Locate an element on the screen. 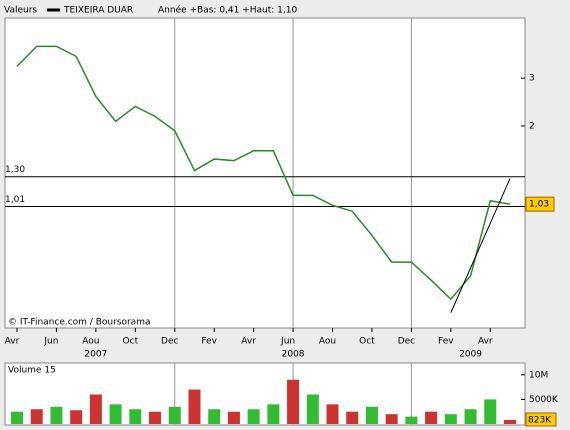  volume-last-label: 823K is located at coordinates (540, 420).